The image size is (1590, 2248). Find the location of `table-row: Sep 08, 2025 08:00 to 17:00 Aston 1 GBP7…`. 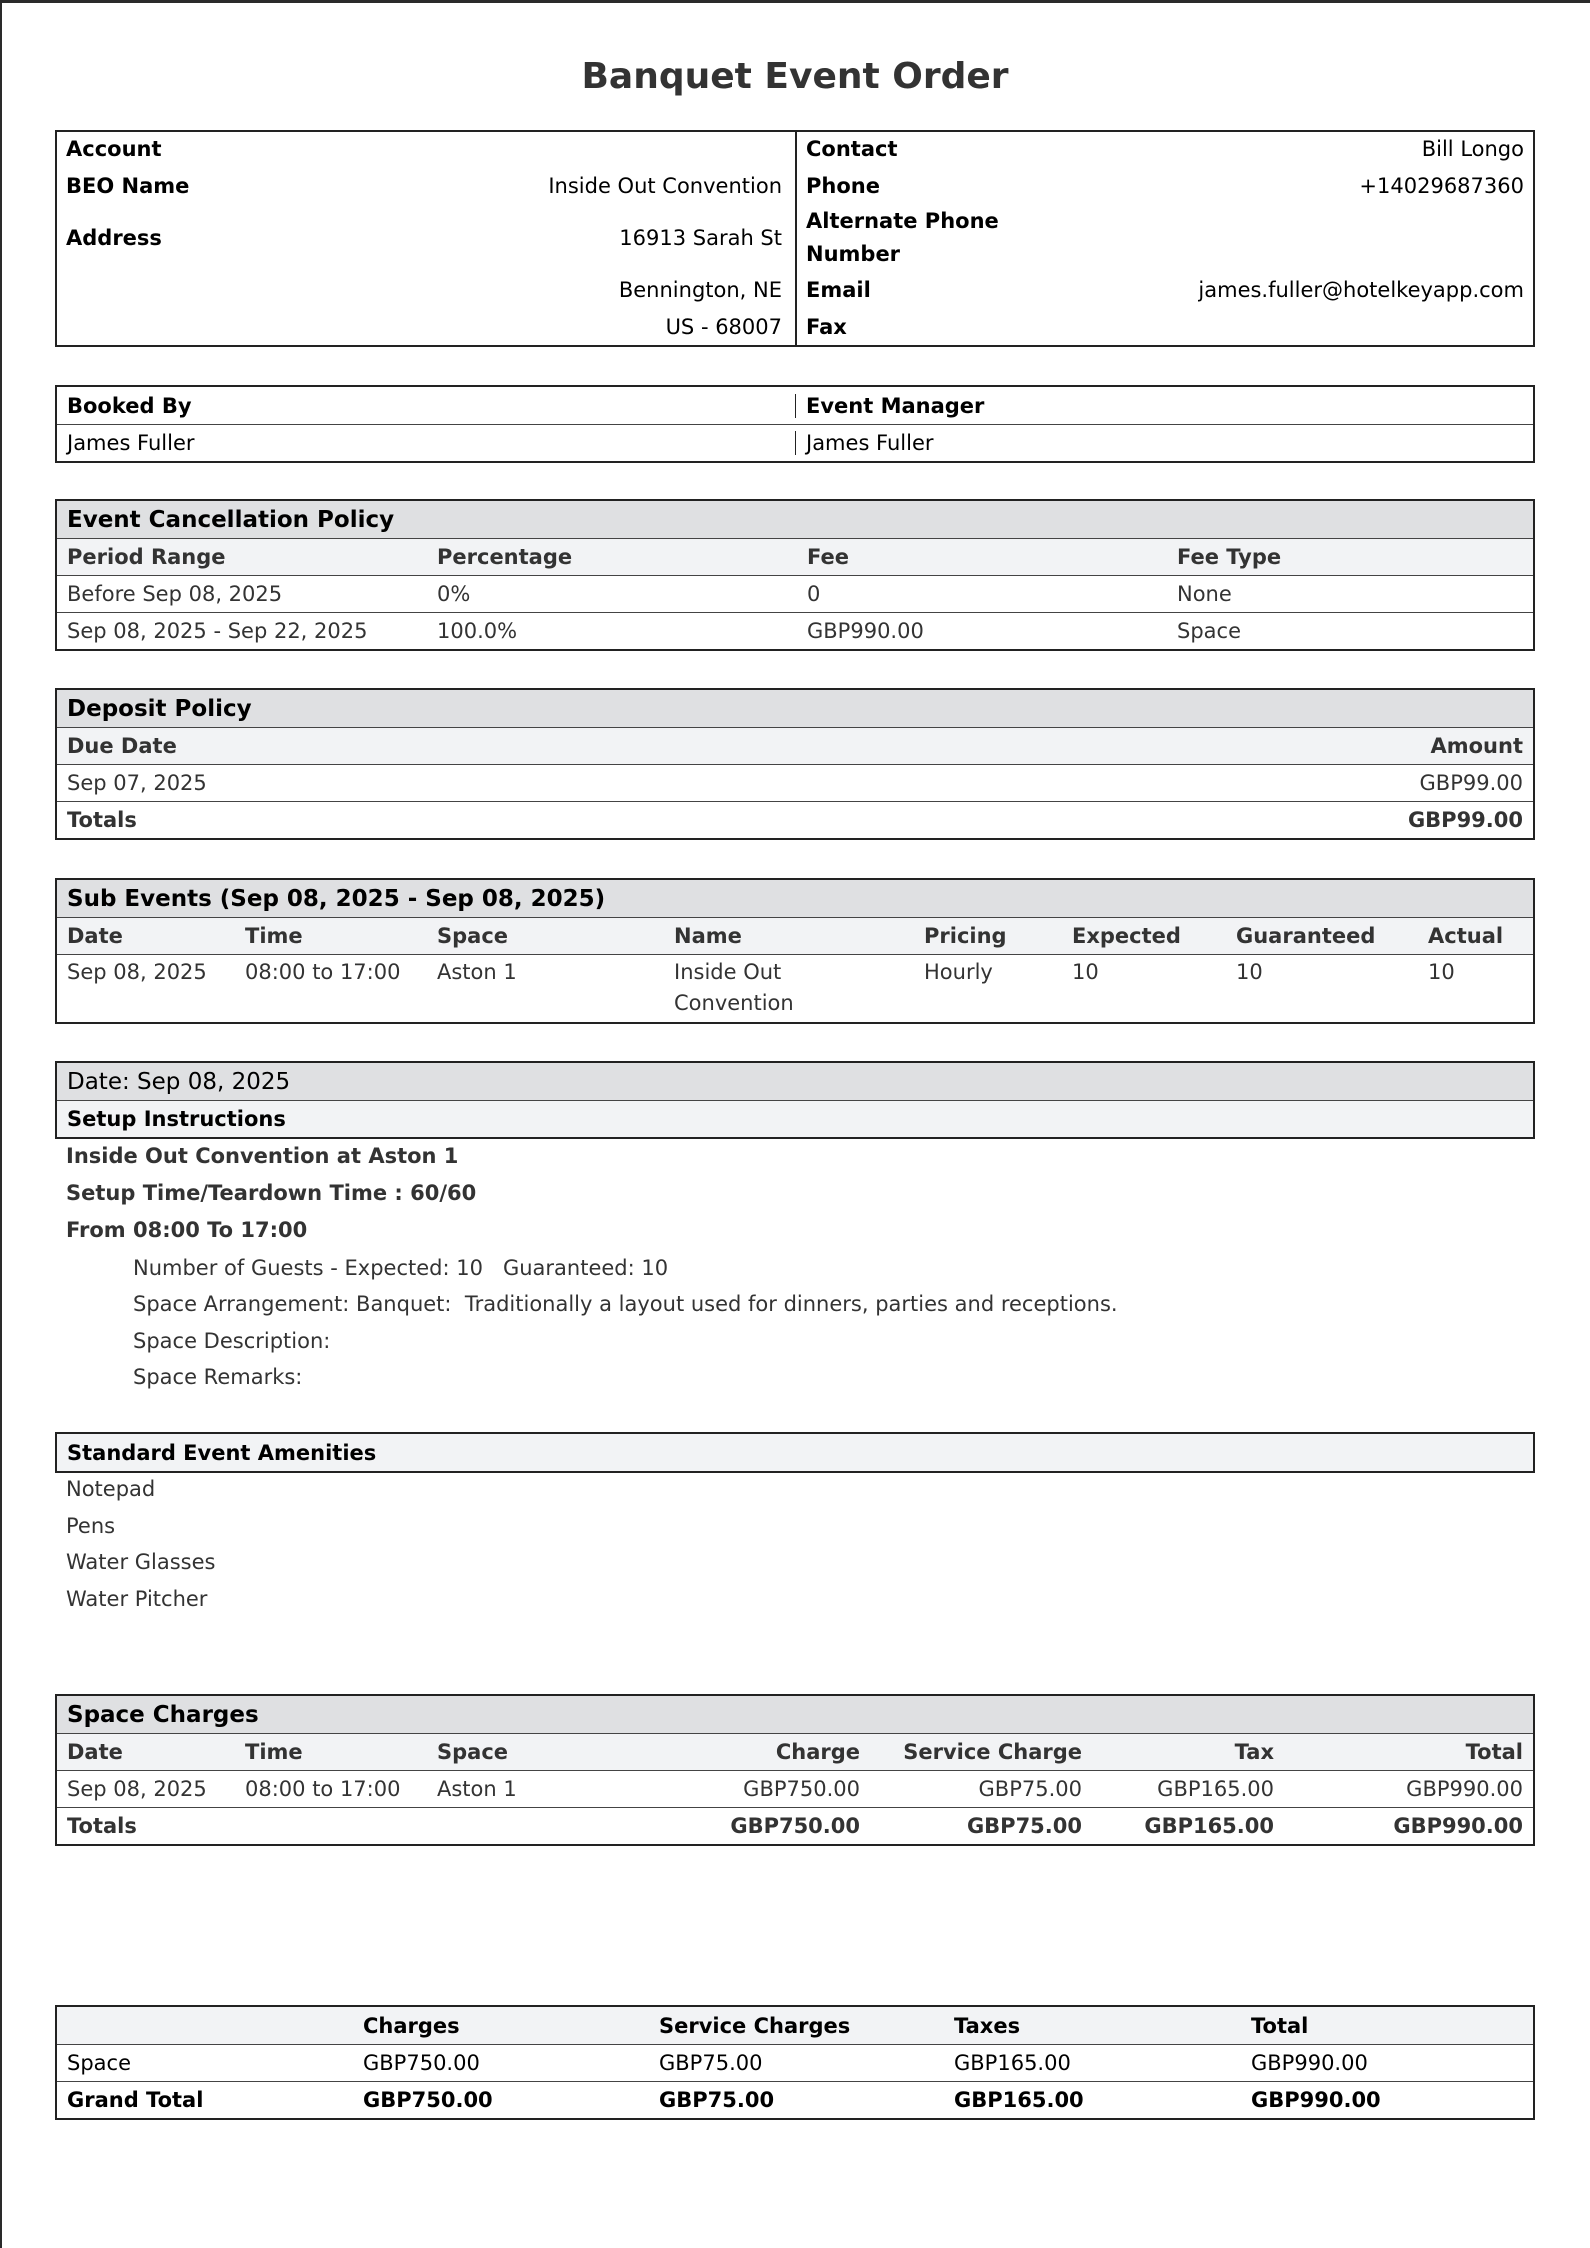

table-row: Sep 08, 2025 08:00 to 17:00 Aston 1 GBP7… is located at coordinates (795, 1788).